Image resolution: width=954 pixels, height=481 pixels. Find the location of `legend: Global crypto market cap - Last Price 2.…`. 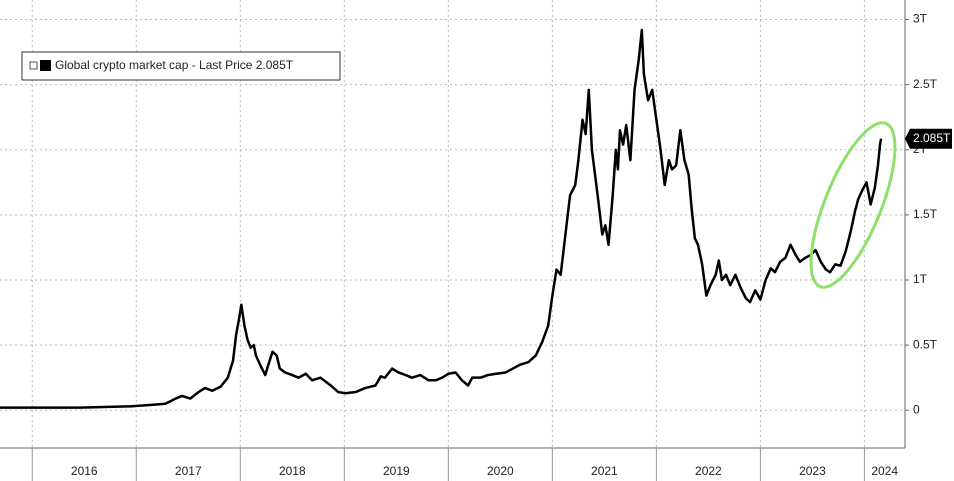

legend: Global crypto market cap - Last Price 2.… is located at coordinates (181, 66).